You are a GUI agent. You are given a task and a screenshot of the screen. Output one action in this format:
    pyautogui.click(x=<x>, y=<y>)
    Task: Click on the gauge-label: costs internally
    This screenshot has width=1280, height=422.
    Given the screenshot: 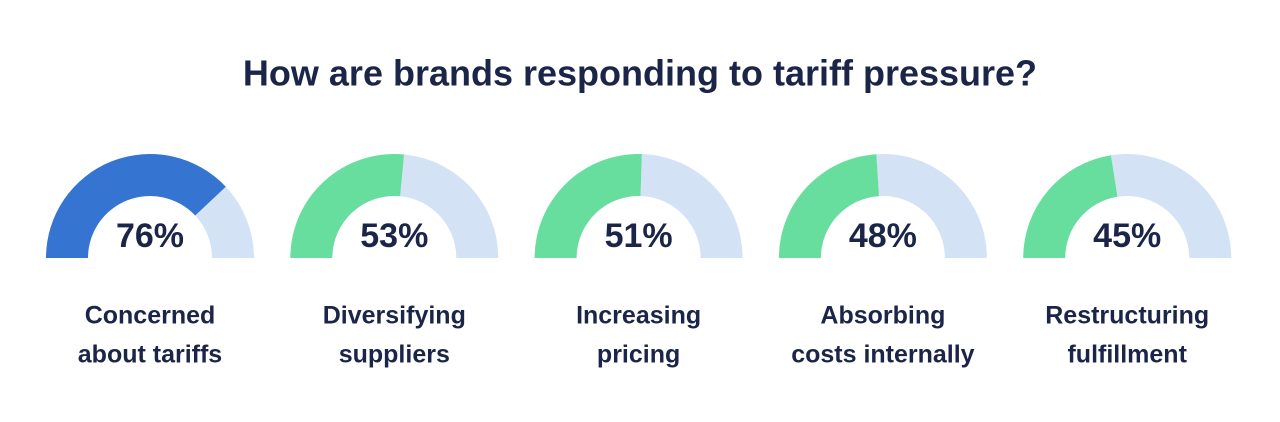 What is the action you would take?
    pyautogui.click(x=882, y=355)
    